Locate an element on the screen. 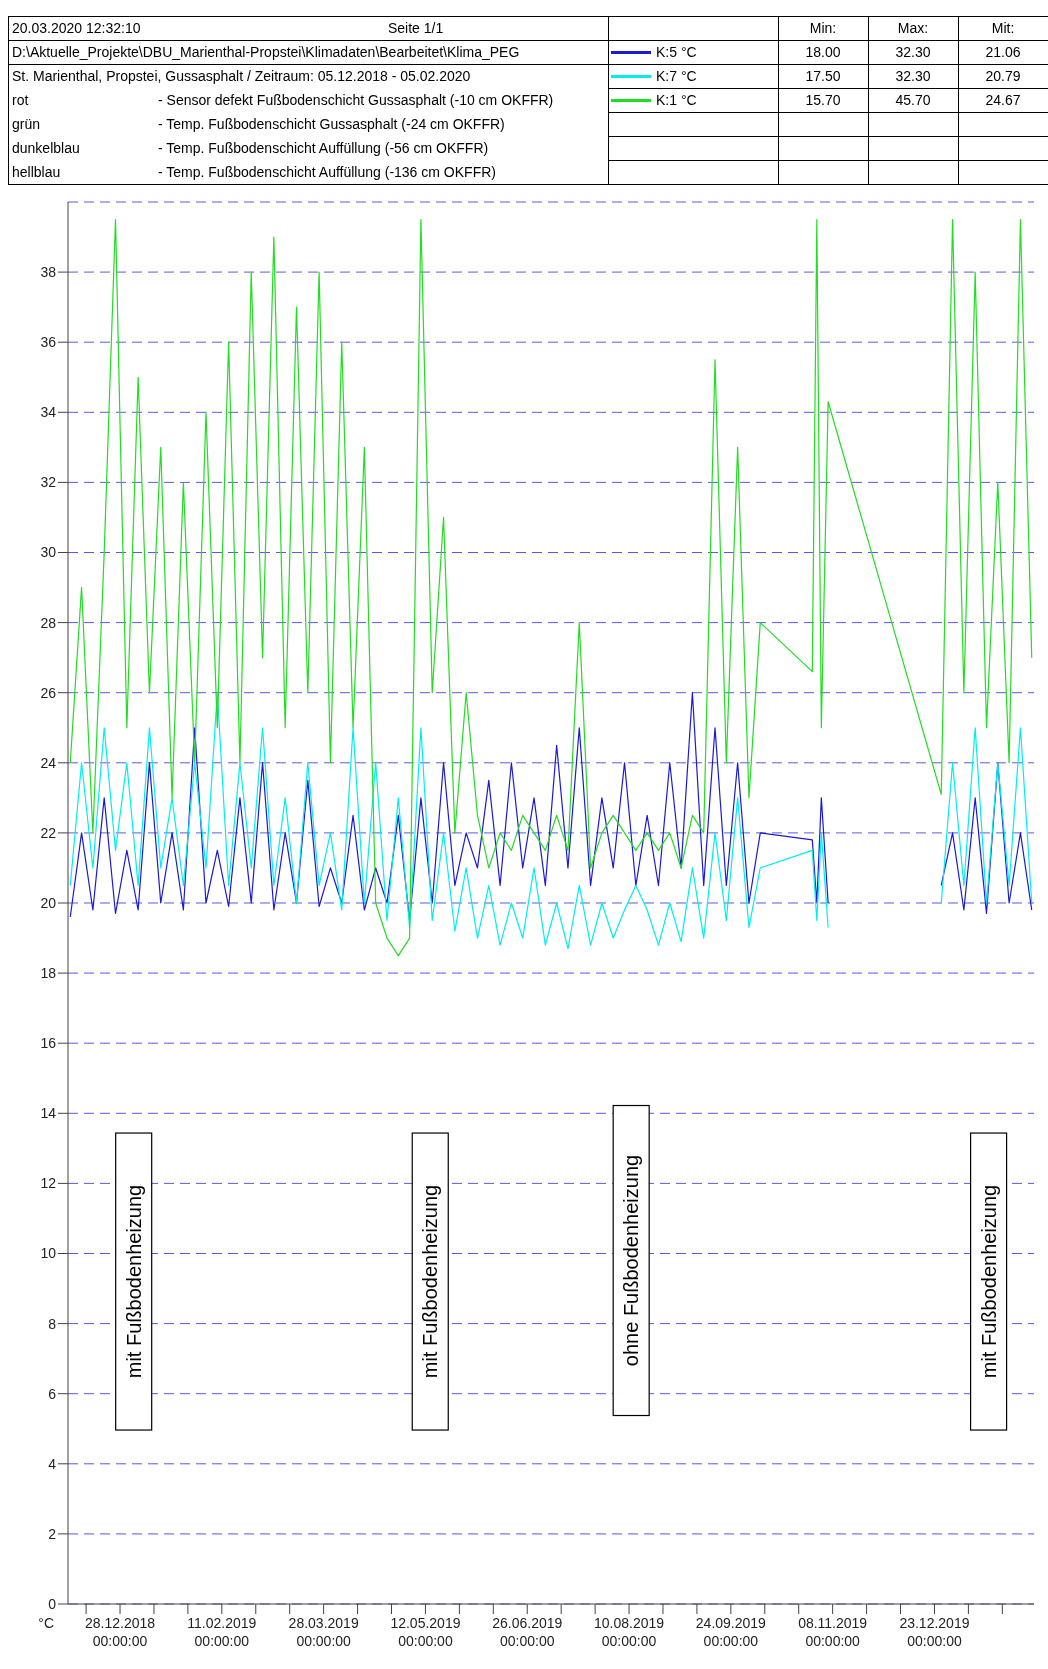 The height and width of the screenshot is (1669, 1048). annotation: ohne Fußbodenheizung is located at coordinates (631, 1260).